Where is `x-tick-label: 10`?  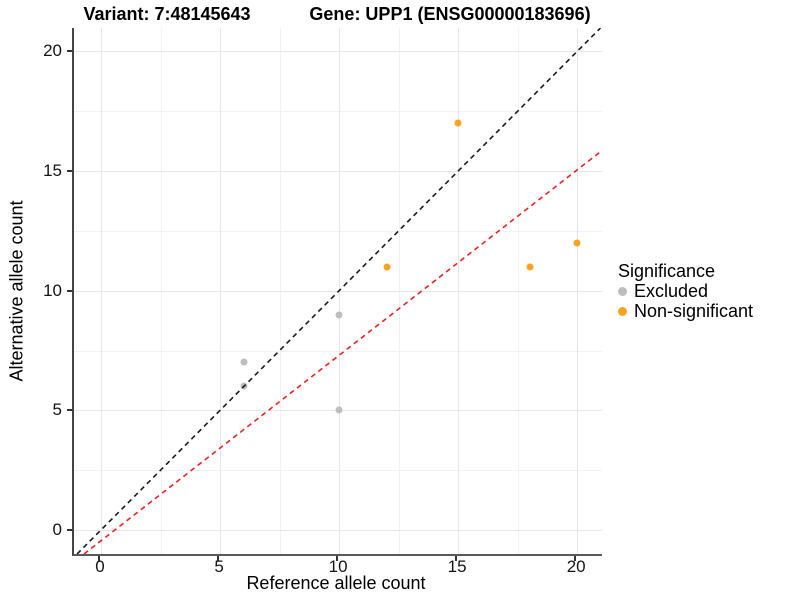 x-tick-label: 10 is located at coordinates (338, 566).